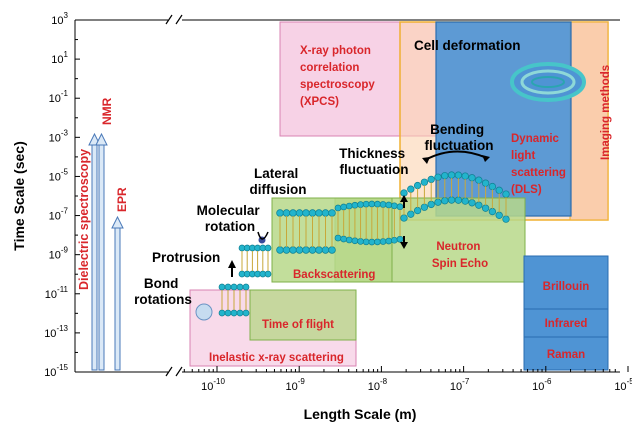 The image size is (632, 429). I want to click on bond-membrane-top, so click(234, 287).